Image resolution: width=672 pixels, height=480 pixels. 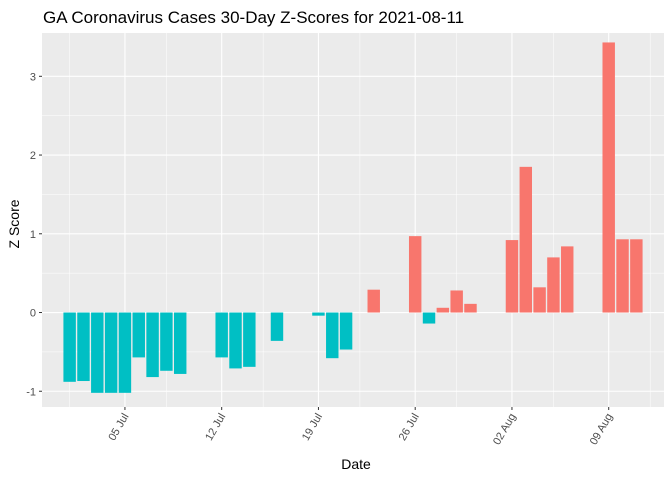 I want to click on x-axis-title: Date, so click(x=356, y=464).